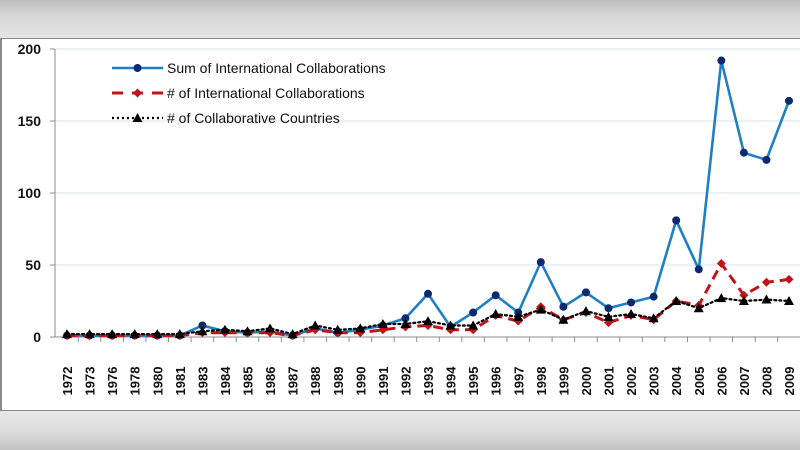 This screenshot has width=800, height=450. I want to click on x-tick-label: 1996, so click(496, 381).